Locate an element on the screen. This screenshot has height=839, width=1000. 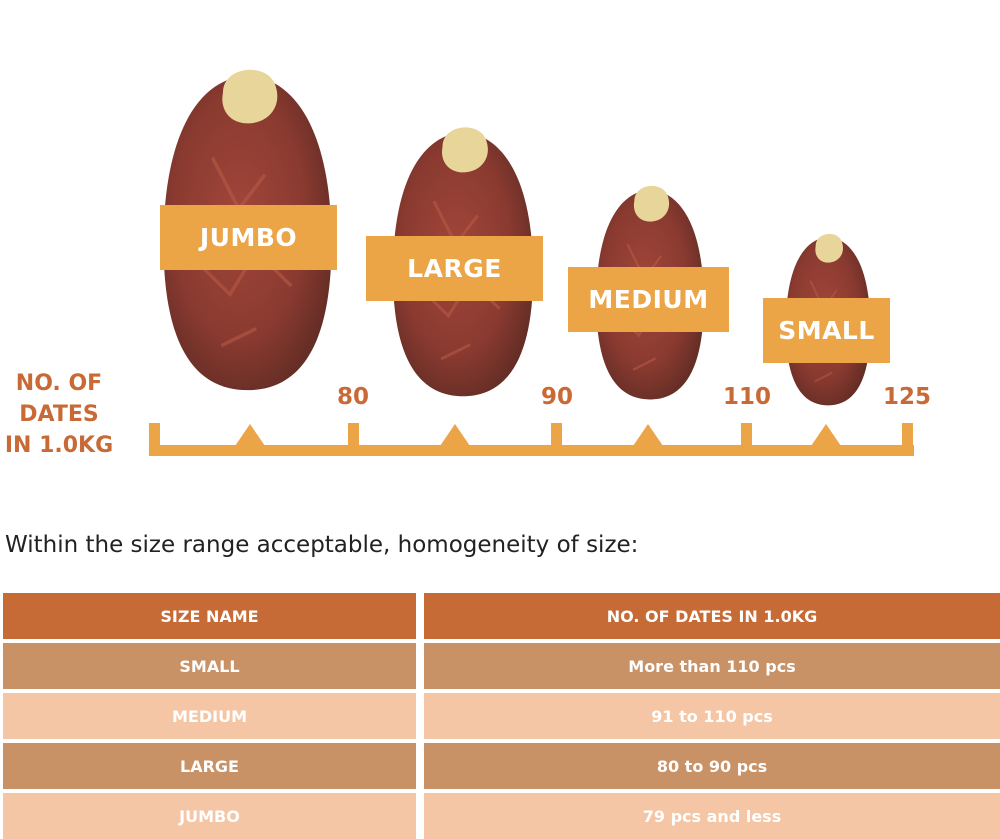
axis-title-line: DATES is located at coordinates (59, 414).